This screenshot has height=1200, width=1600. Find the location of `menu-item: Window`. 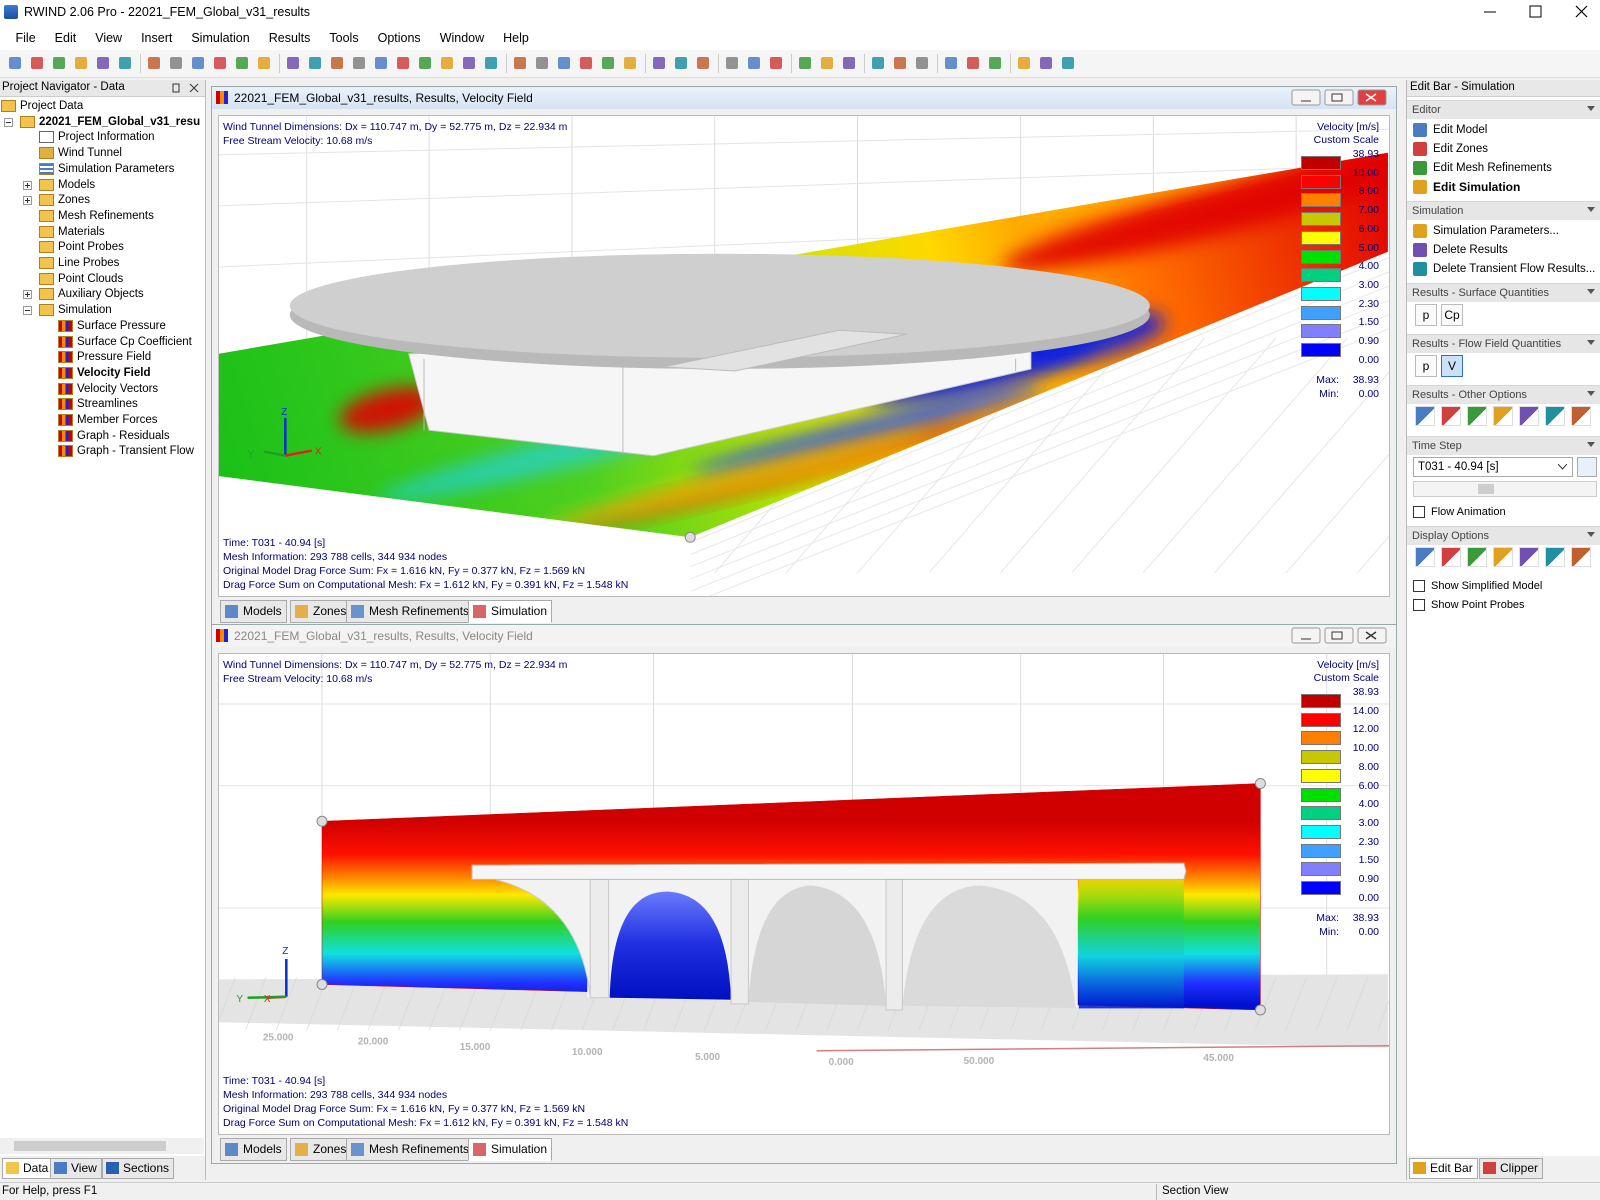

menu-item: Window is located at coordinates (462, 38).